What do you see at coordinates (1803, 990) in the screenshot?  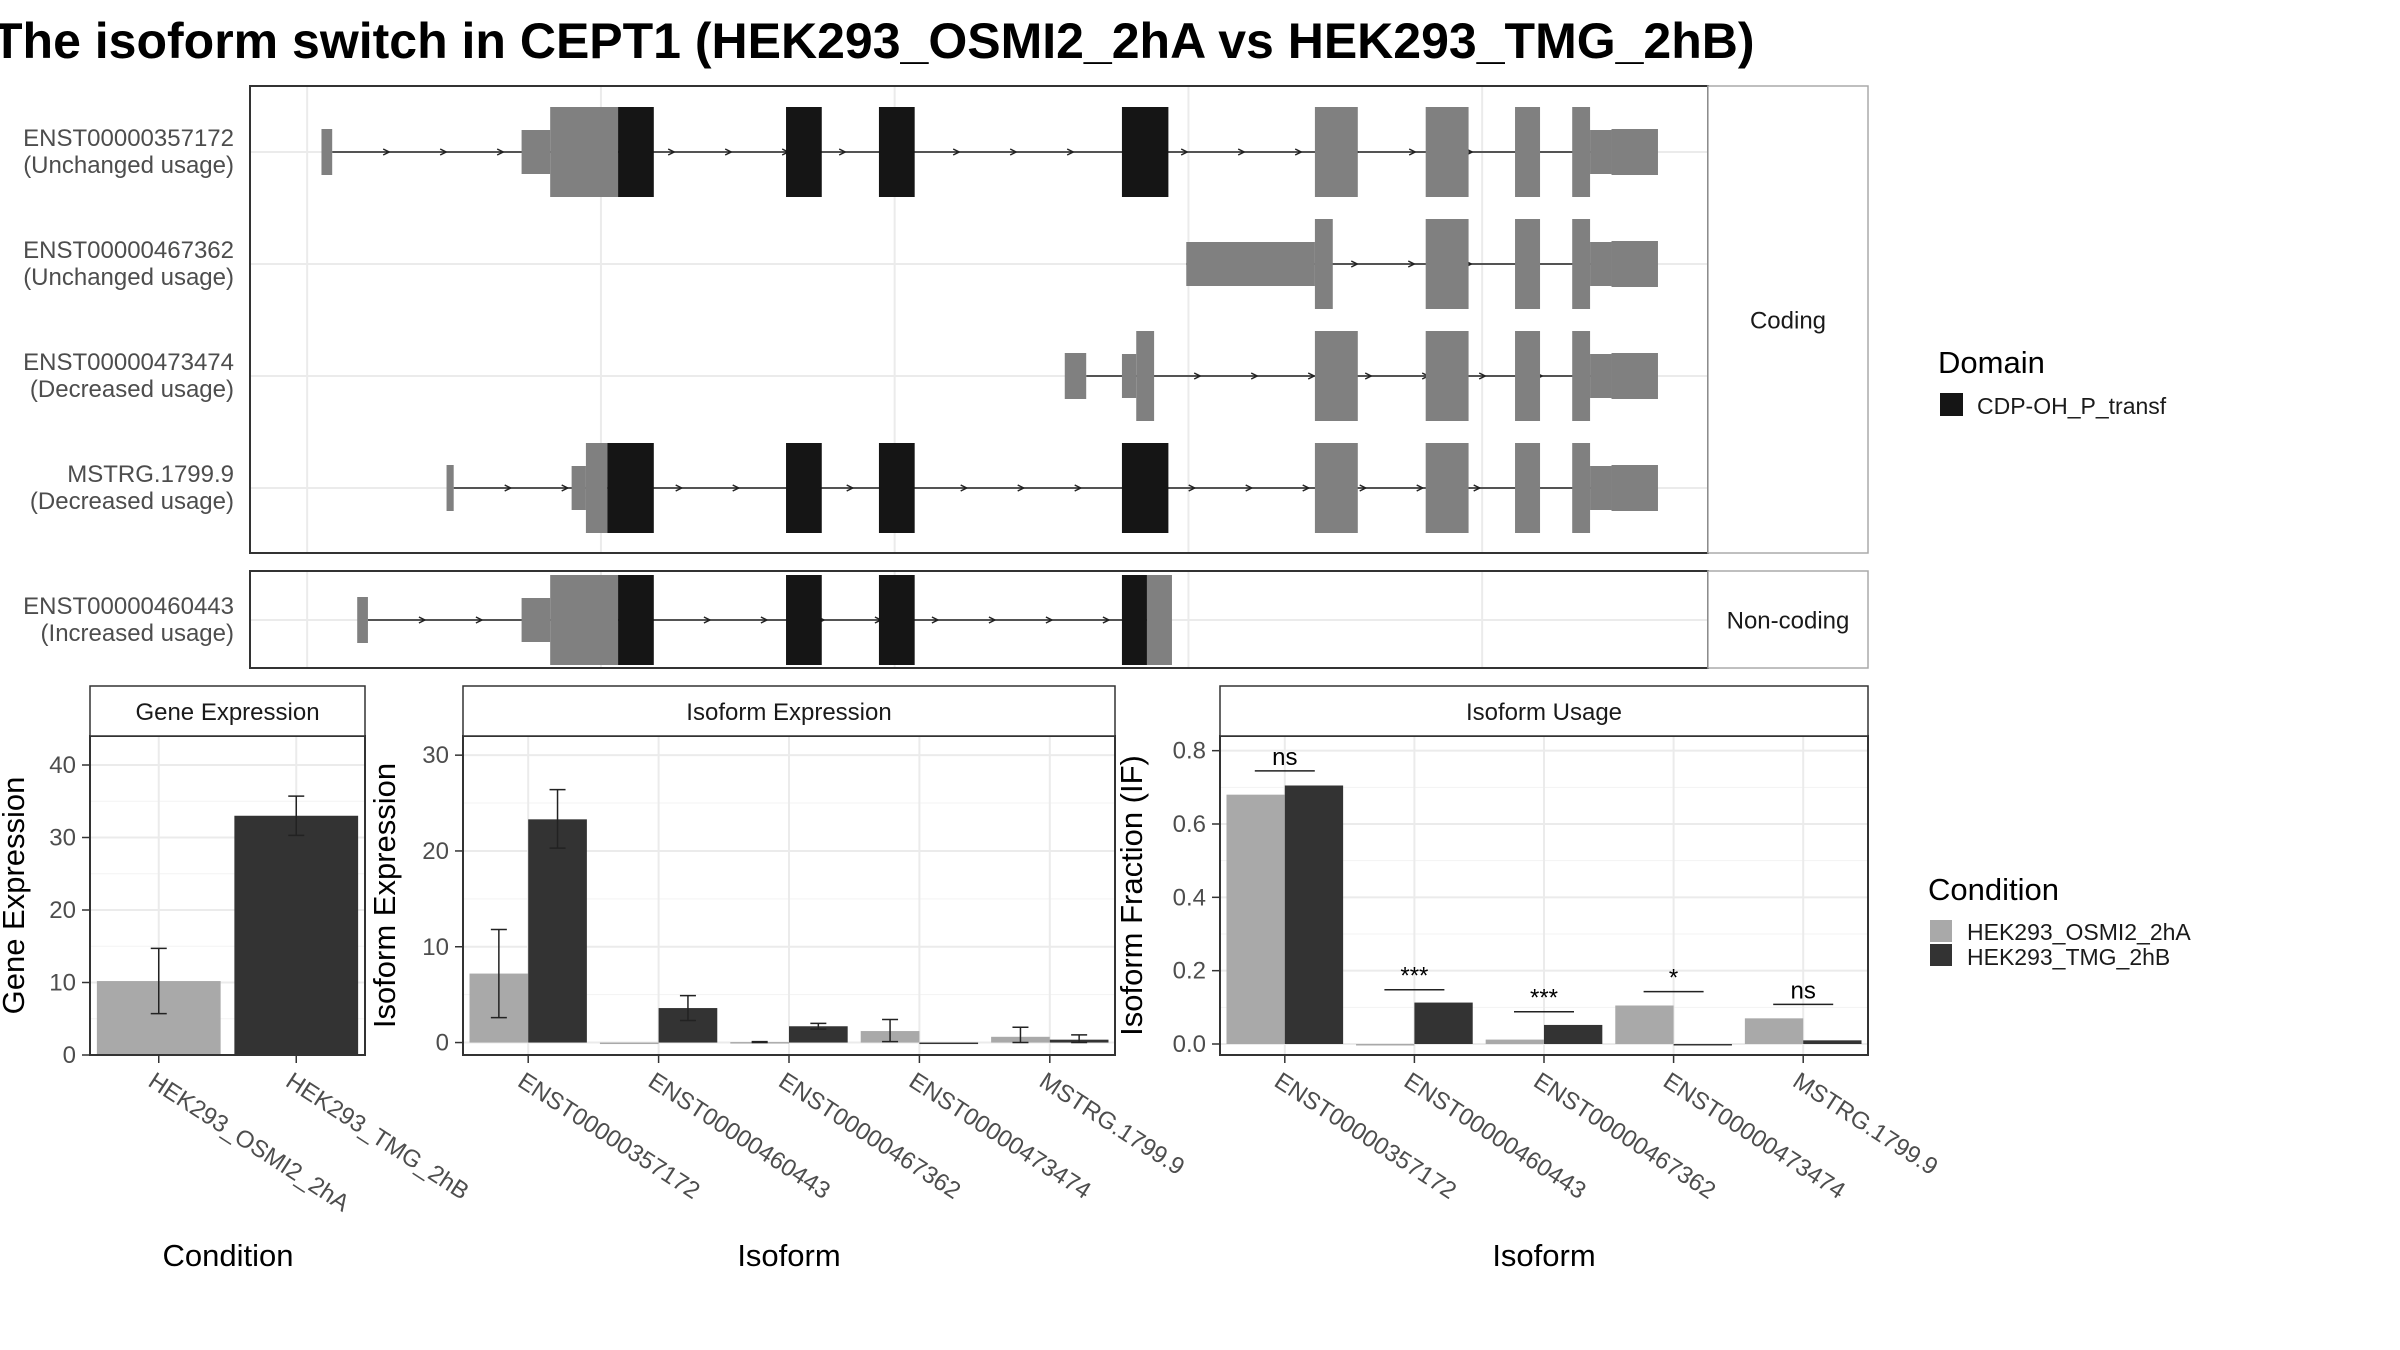 I see `significance-label: ns` at bounding box center [1803, 990].